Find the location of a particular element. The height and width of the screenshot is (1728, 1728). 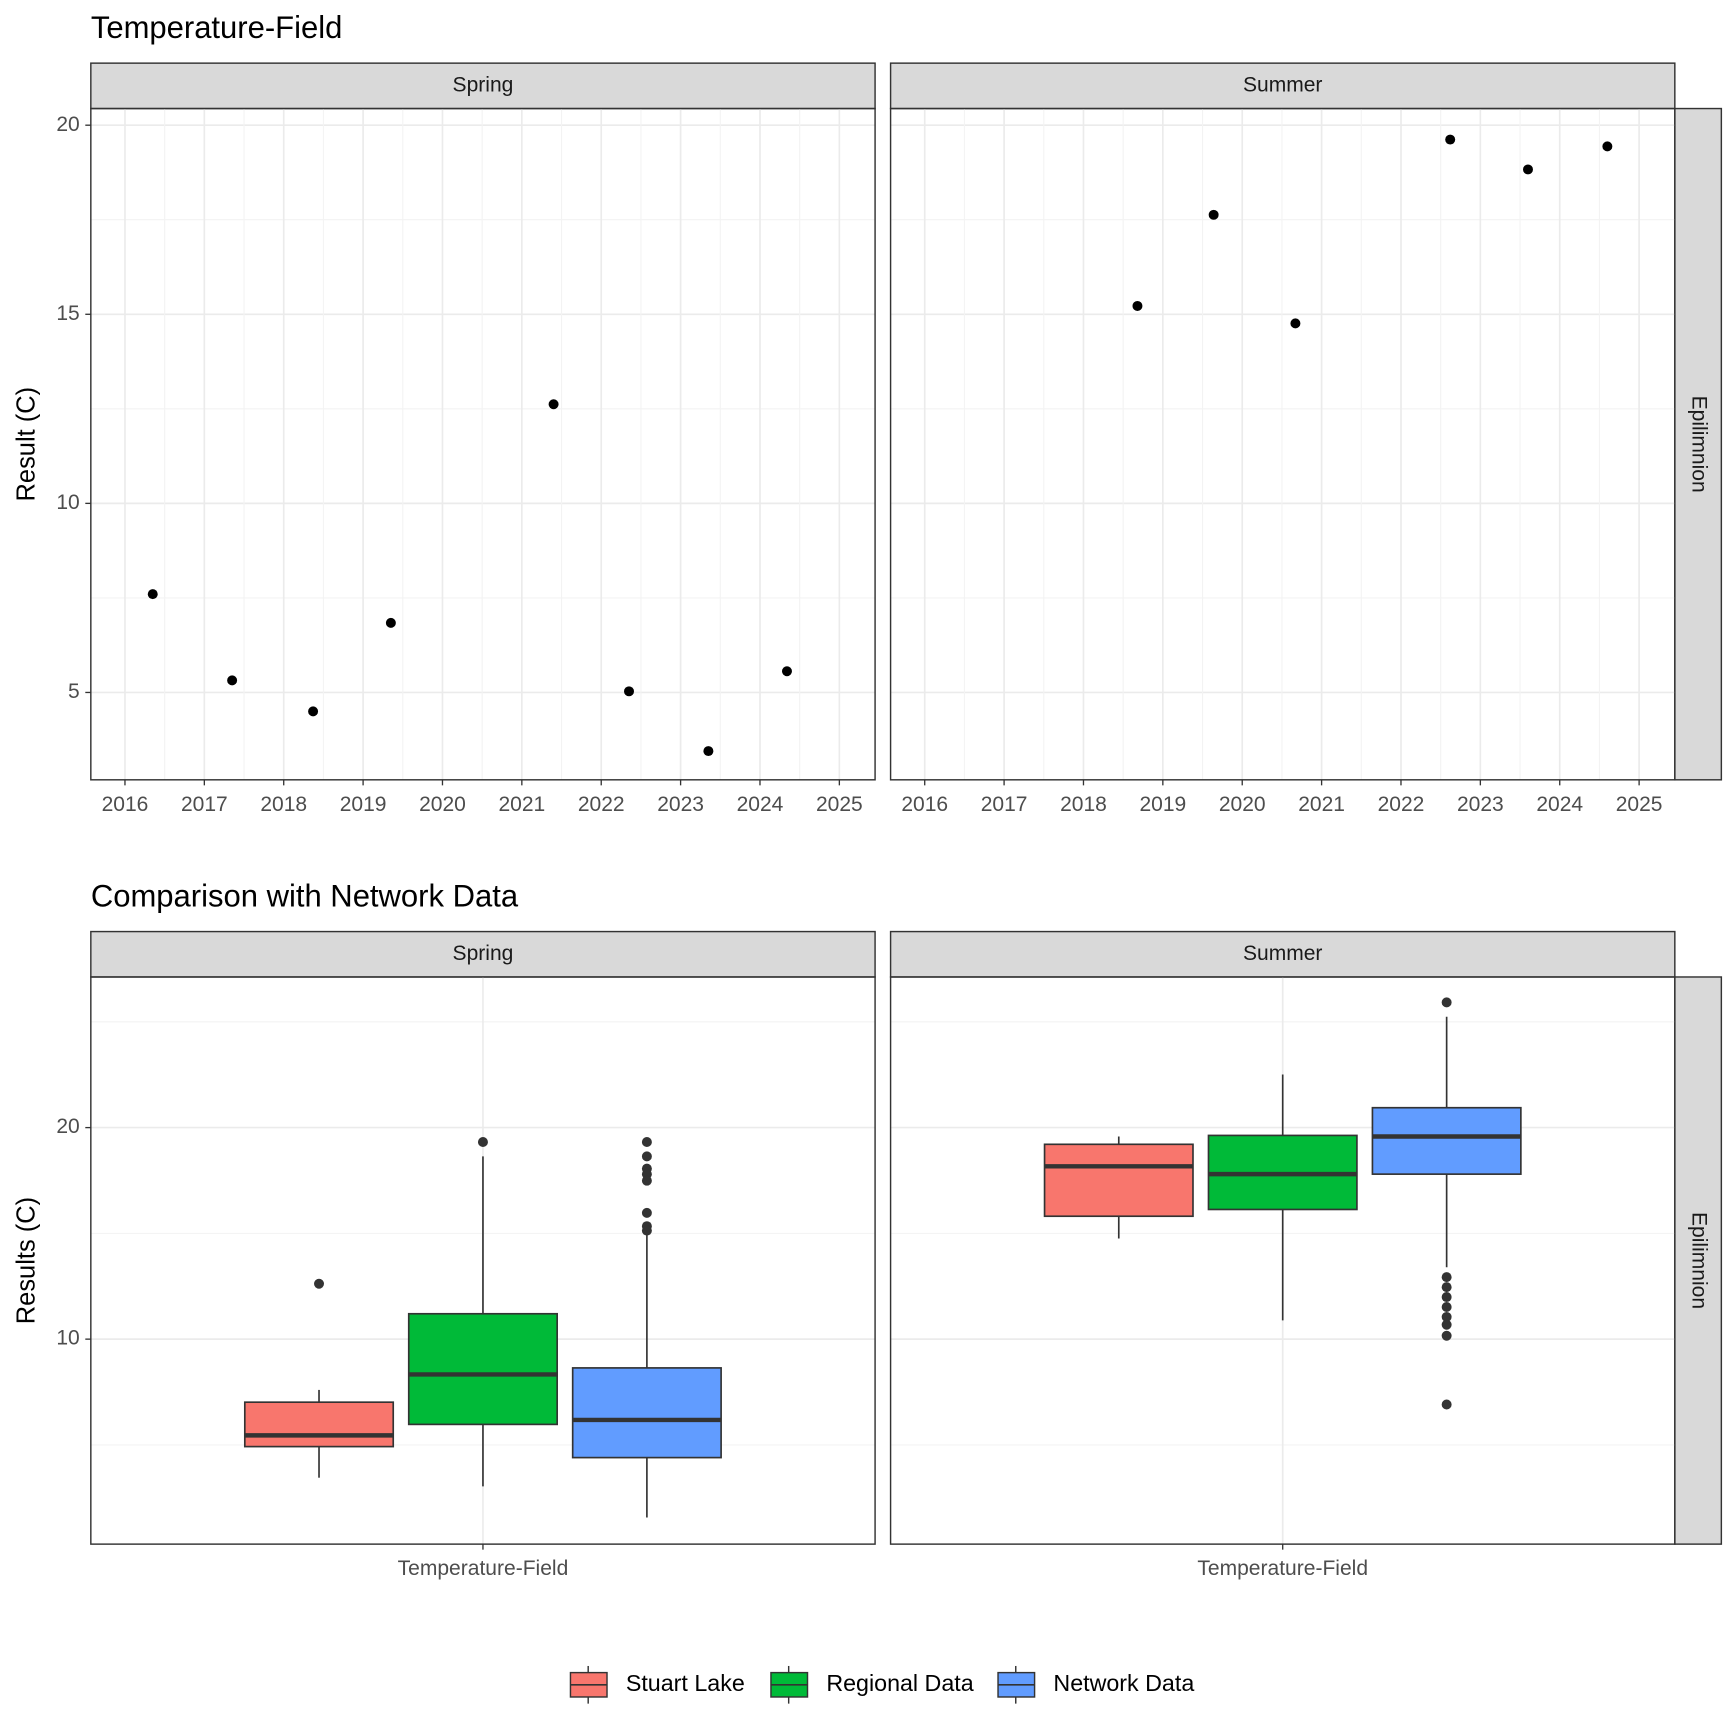

legend-label: Stuart Lake is located at coordinates (685, 1683).